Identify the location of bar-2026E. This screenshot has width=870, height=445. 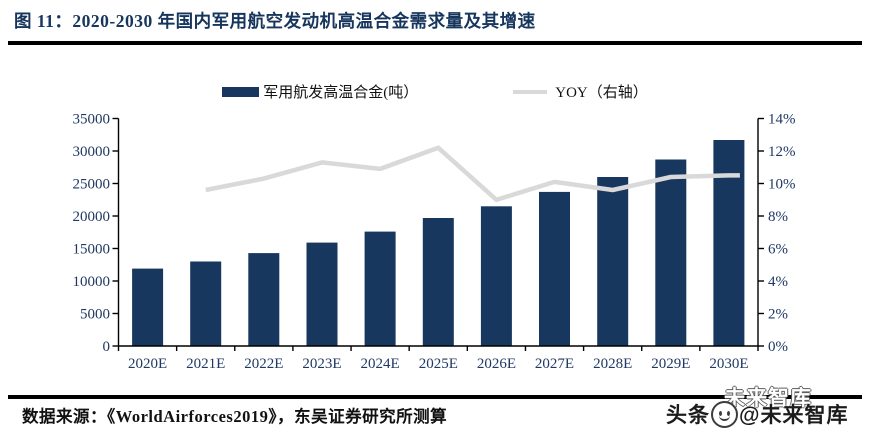
(496, 276).